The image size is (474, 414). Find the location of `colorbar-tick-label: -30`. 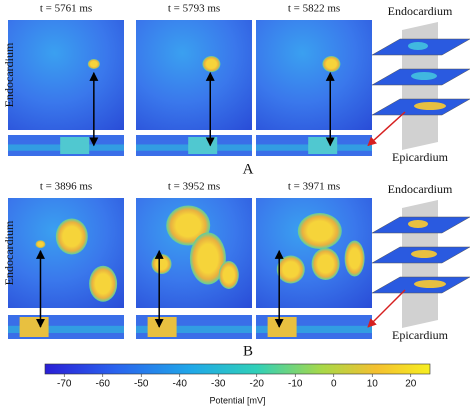

colorbar-tick-label: -30 is located at coordinates (218, 384).